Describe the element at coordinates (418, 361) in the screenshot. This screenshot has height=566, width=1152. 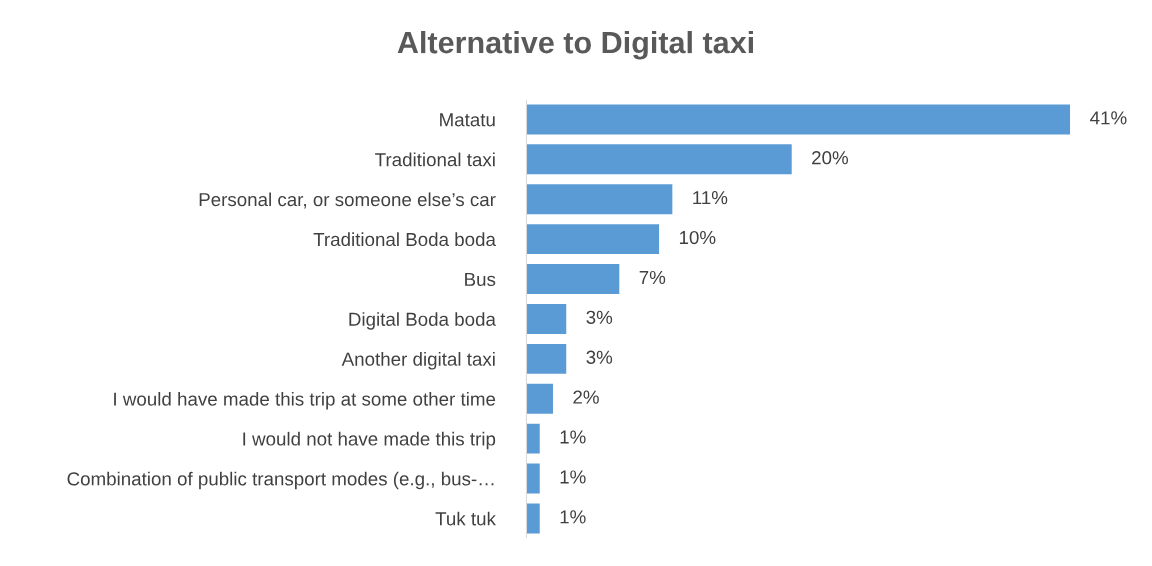
I see `y-tick-label: Another digital taxi` at that location.